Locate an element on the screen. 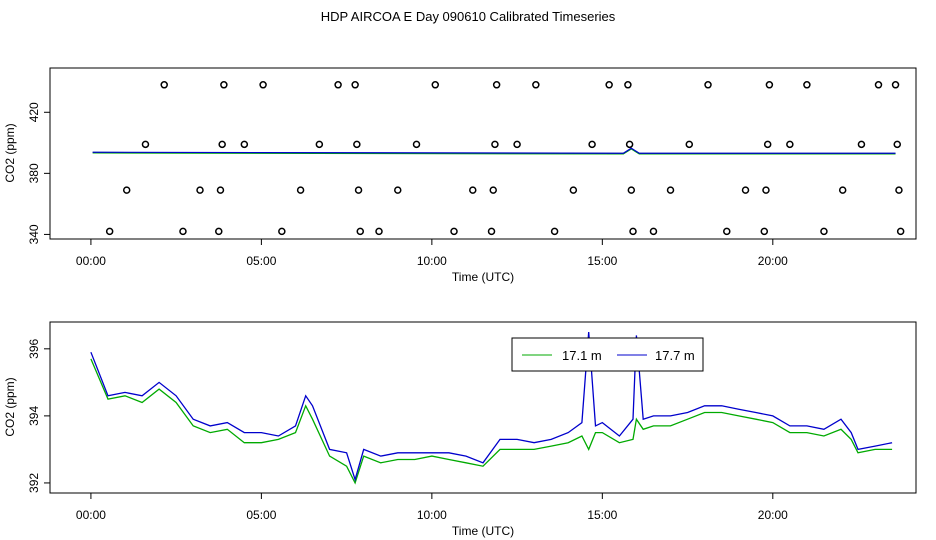 This screenshot has width=936, height=540. bottom-x-axis-label: Time (UTC) is located at coordinates (483, 531).